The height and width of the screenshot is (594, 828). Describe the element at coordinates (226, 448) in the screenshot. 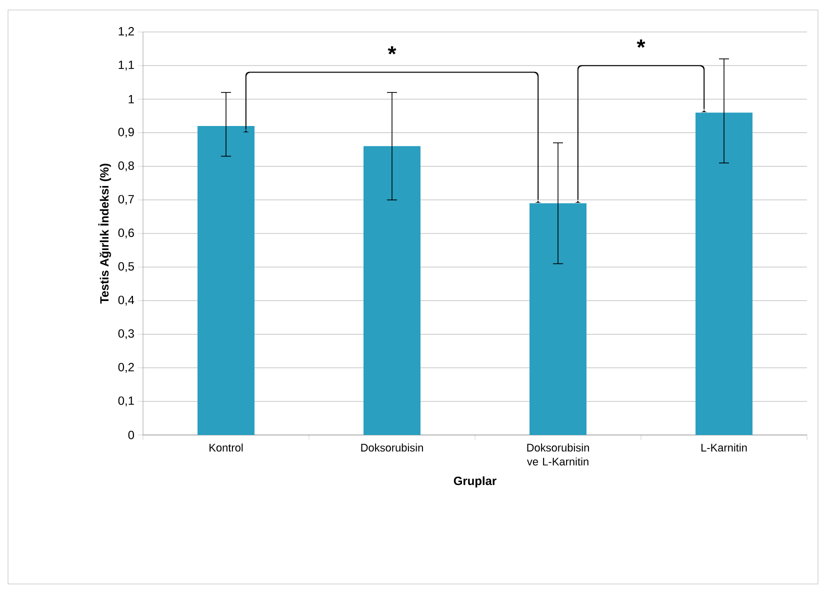

I see `x-tick-label: Kontrol` at that location.